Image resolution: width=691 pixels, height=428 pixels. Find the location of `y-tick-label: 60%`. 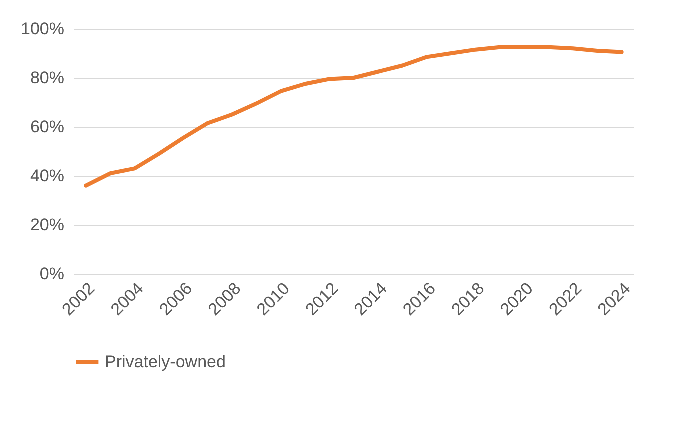

y-tick-label: 60% is located at coordinates (47, 127).